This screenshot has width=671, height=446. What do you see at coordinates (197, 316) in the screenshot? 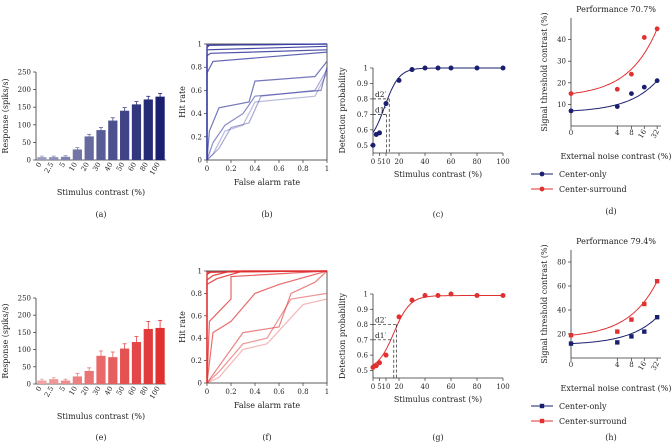
I see `panel-f-ytick-label: 0.6` at bounding box center [197, 316].